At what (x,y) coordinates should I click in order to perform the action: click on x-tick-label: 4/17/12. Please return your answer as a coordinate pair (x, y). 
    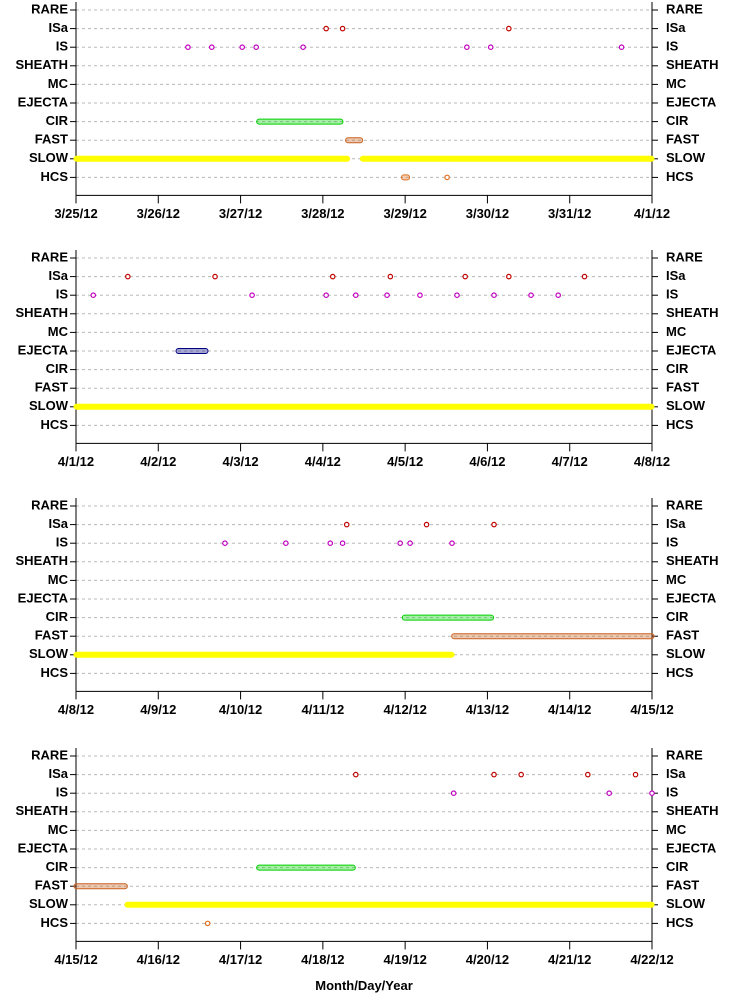
    Looking at the image, I should click on (240, 959).